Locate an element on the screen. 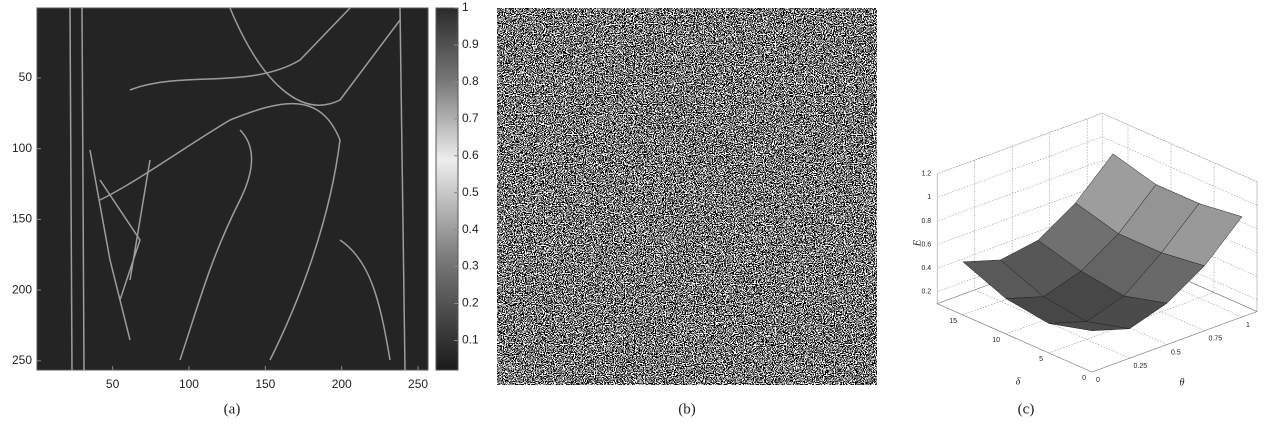 This screenshot has height=426, width=1269. colorbar-tick-label: 0.9 is located at coordinates (470, 44).